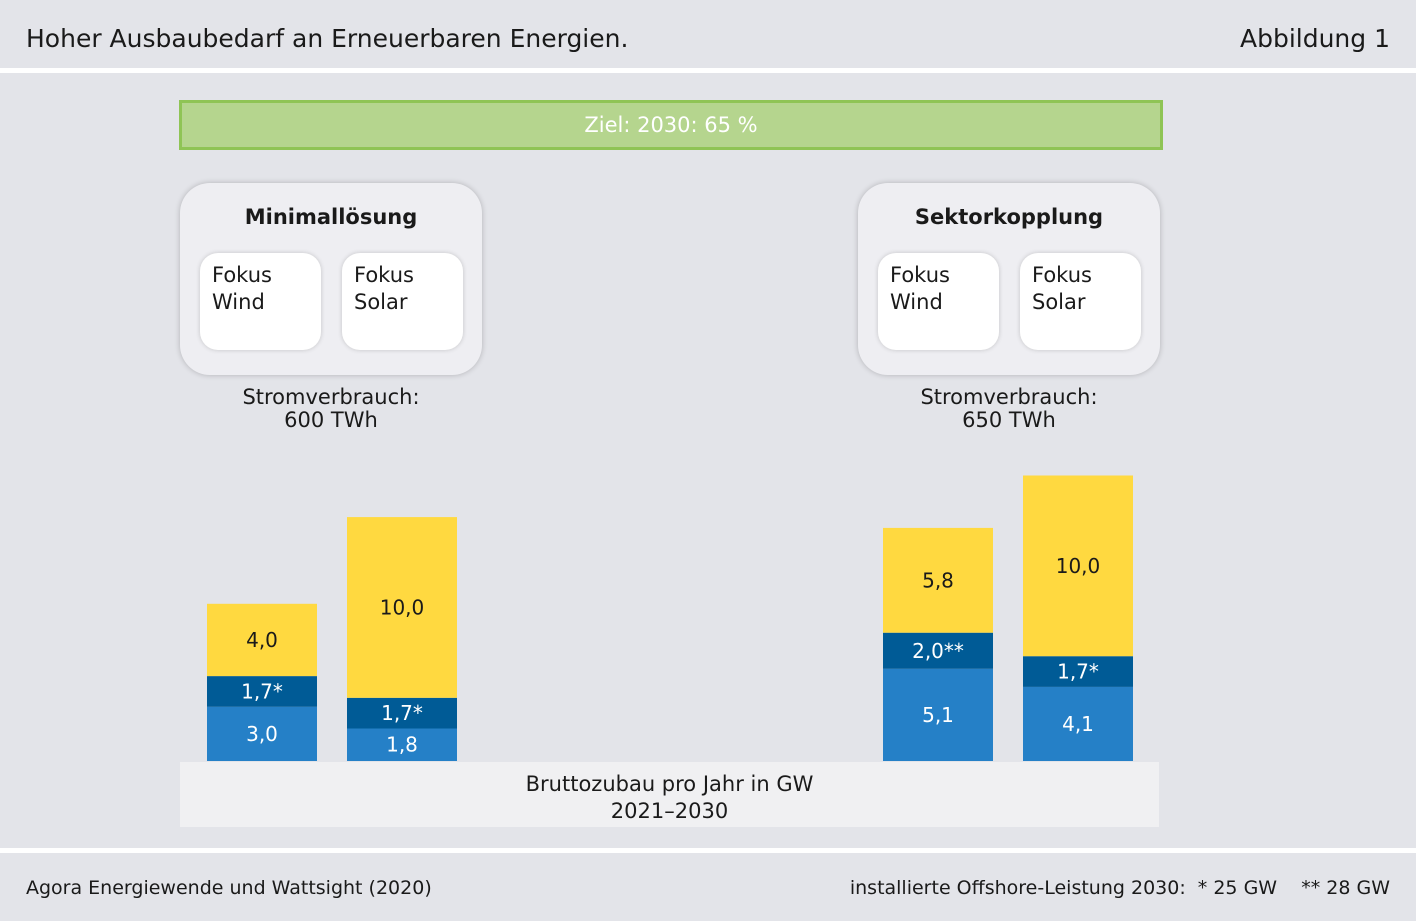 The image size is (1416, 921). What do you see at coordinates (708, 850) in the screenshot?
I see `bottom-divider` at bounding box center [708, 850].